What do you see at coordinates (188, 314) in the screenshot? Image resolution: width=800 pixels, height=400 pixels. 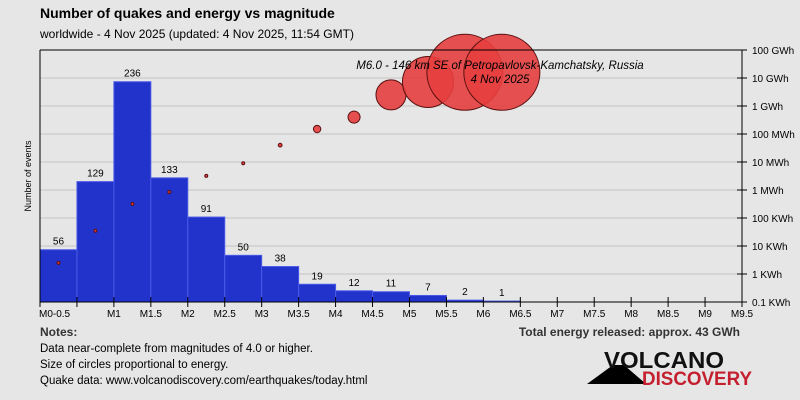 I see `x-tick-label: M2` at bounding box center [188, 314].